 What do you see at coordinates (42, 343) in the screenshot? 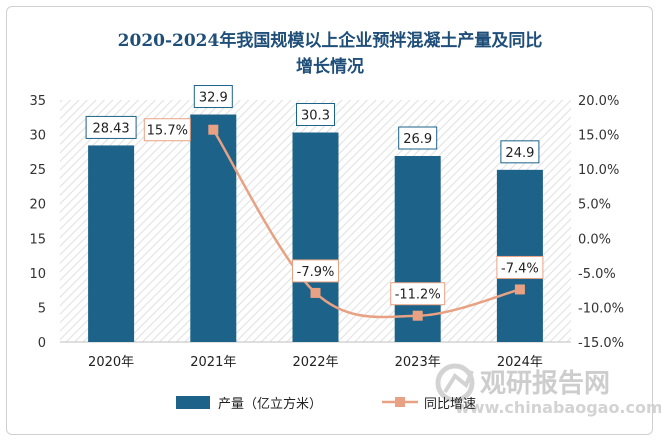
I see `left-tick-label: 0` at bounding box center [42, 343].